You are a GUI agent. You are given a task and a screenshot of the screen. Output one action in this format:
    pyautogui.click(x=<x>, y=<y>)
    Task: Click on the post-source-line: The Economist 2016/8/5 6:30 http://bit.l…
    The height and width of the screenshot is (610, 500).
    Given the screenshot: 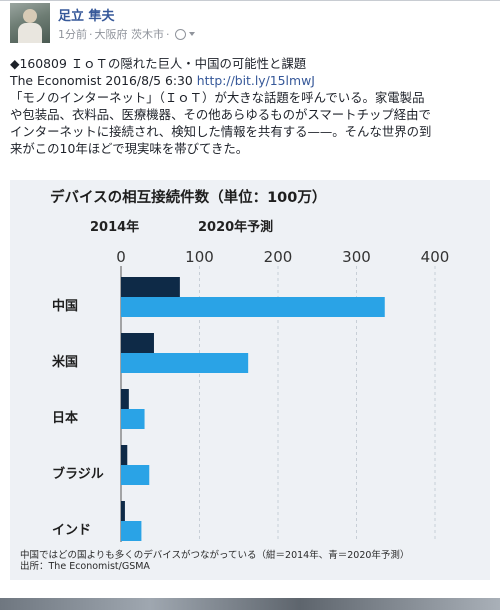 What is the action you would take?
    pyautogui.click(x=252, y=80)
    